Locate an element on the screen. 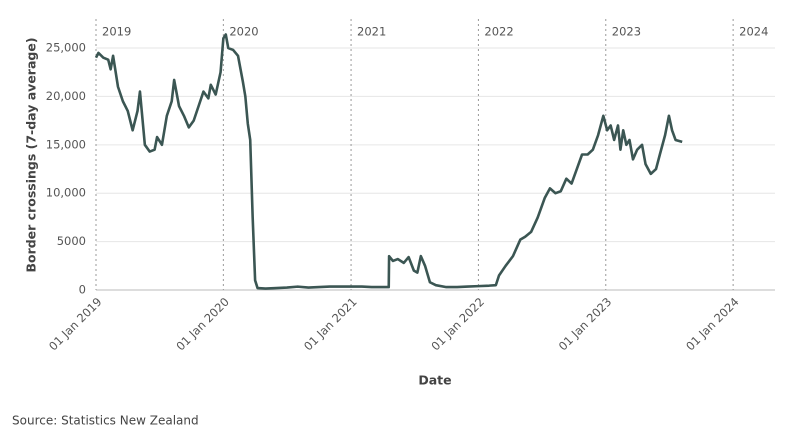  year-label: 2022 is located at coordinates (498, 32).